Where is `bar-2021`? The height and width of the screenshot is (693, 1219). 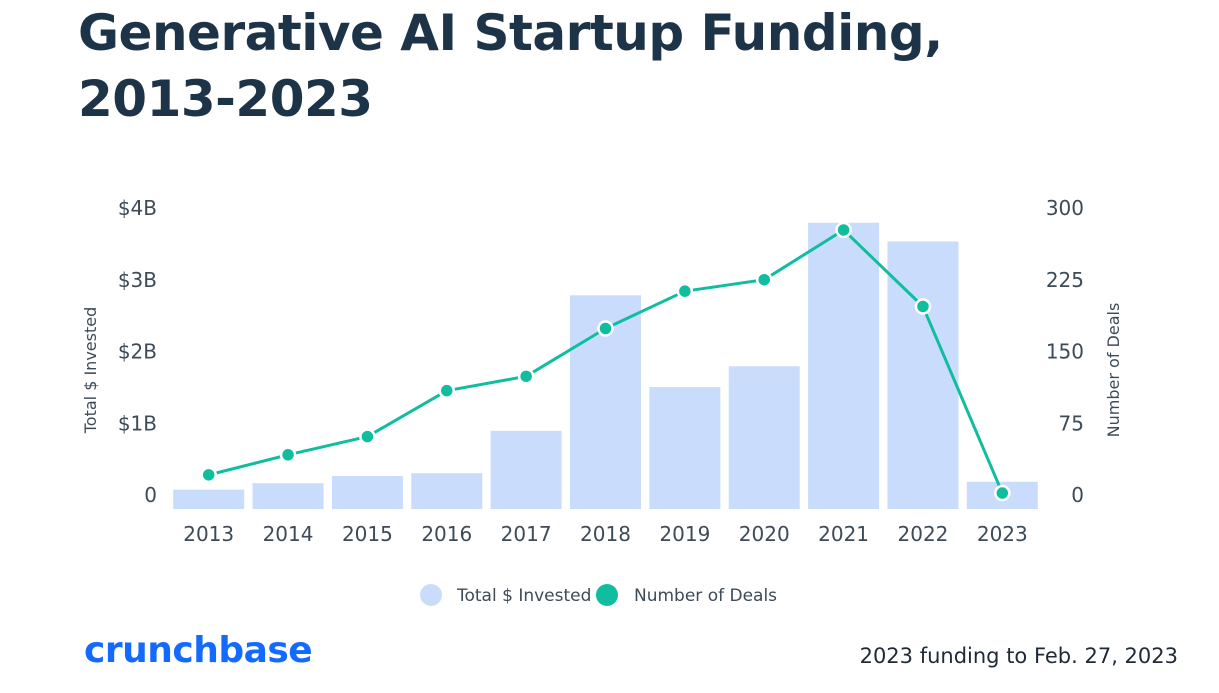
bar-2021 is located at coordinates (844, 365).